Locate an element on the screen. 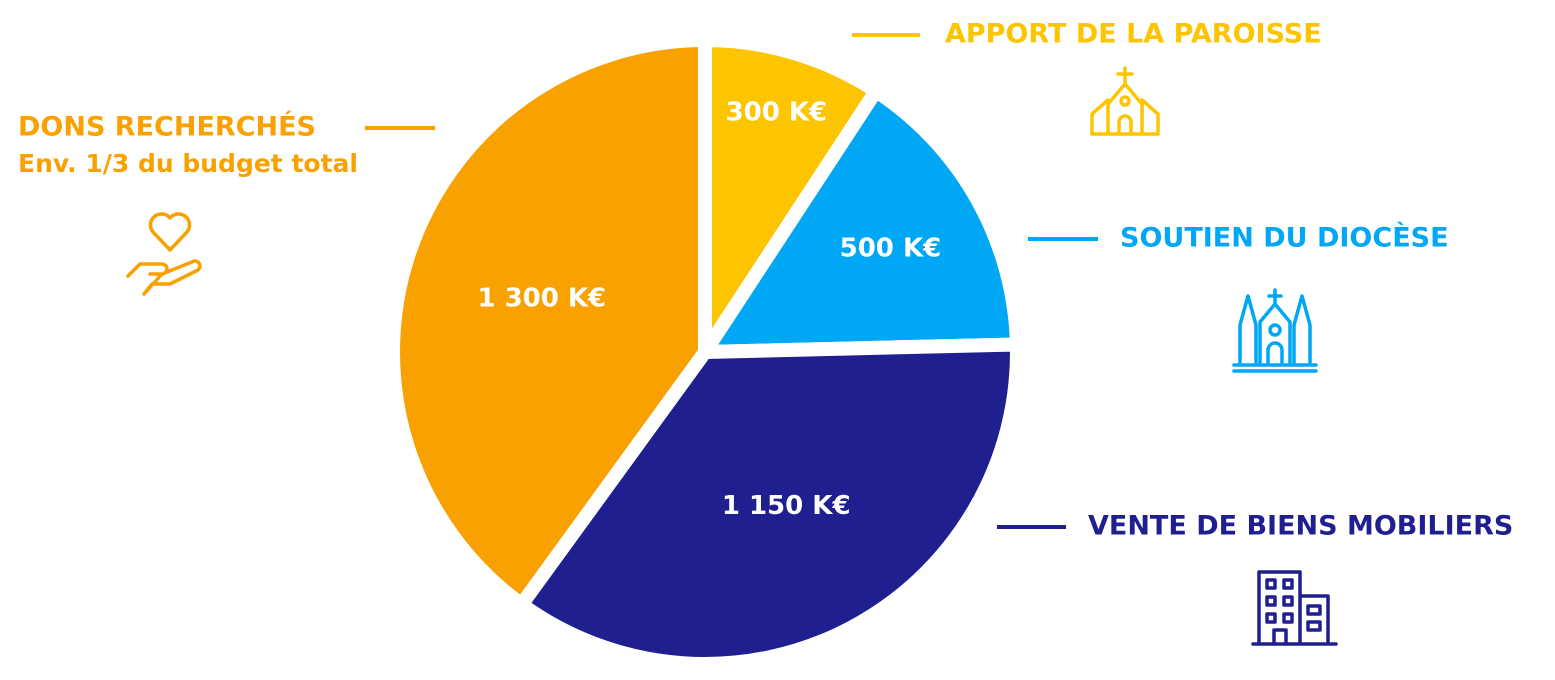 This screenshot has width=1555, height=680. legend-label: DONS RECHERCHÉS is located at coordinates (167, 127).